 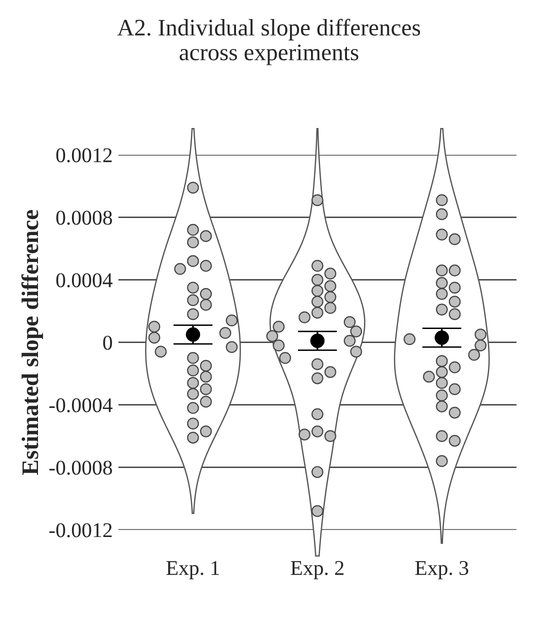 I want to click on x-tick-label: Exp. 1, so click(x=192, y=570).